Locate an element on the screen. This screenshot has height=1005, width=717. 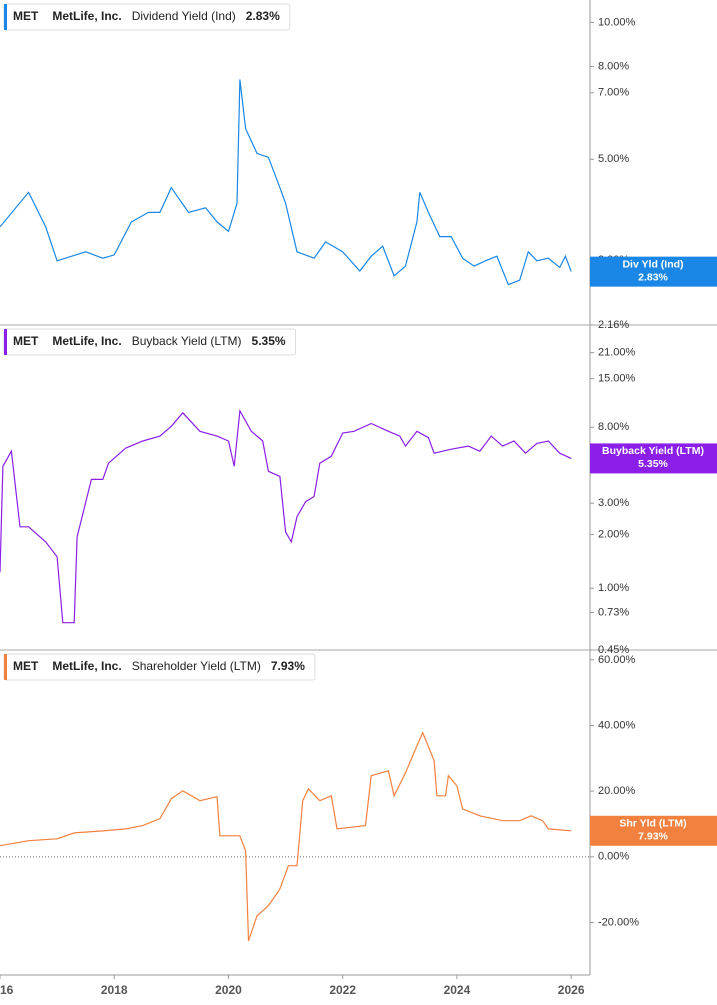
value-tag-value: 2.83% is located at coordinates (653, 277).